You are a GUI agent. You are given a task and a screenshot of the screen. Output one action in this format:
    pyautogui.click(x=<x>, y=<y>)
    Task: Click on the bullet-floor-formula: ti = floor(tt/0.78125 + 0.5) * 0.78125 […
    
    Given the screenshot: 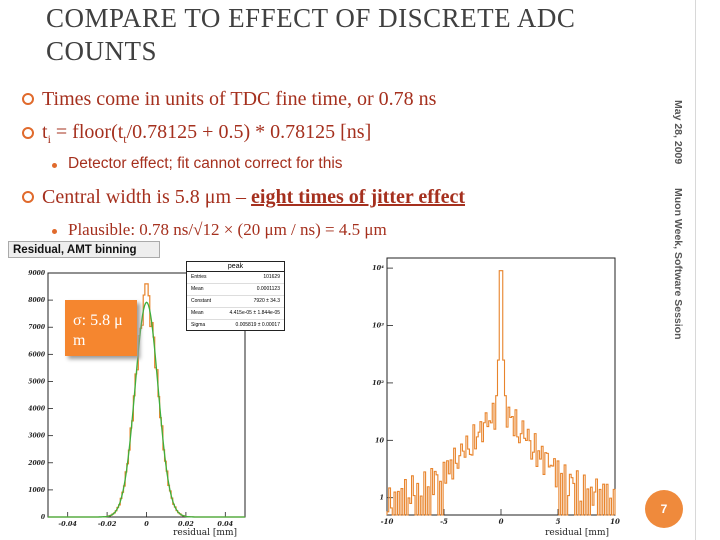 What is the action you would take?
    pyautogui.click(x=206, y=135)
    